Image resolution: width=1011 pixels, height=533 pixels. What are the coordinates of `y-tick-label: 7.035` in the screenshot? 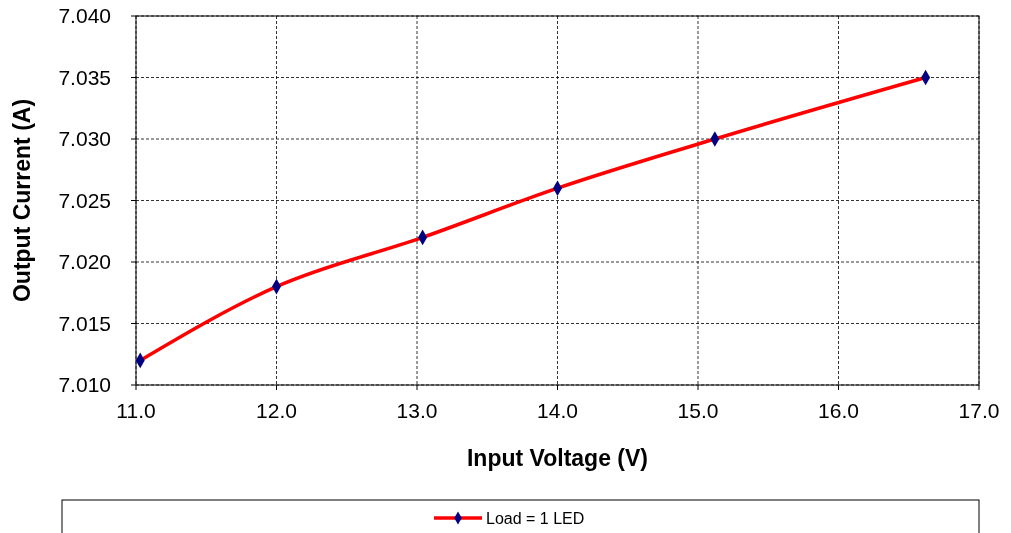 It's located at (84, 77).